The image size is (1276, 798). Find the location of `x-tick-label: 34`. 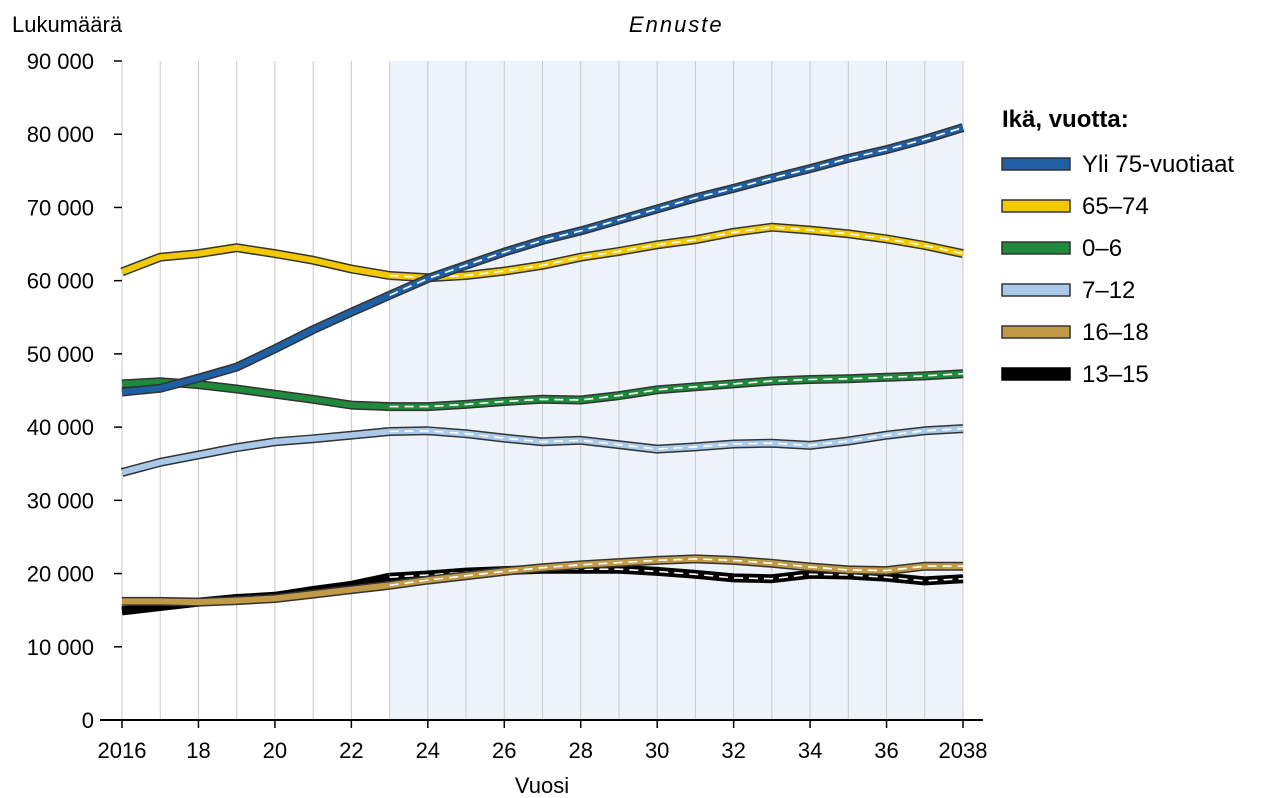

x-tick-label: 34 is located at coordinates (810, 750).